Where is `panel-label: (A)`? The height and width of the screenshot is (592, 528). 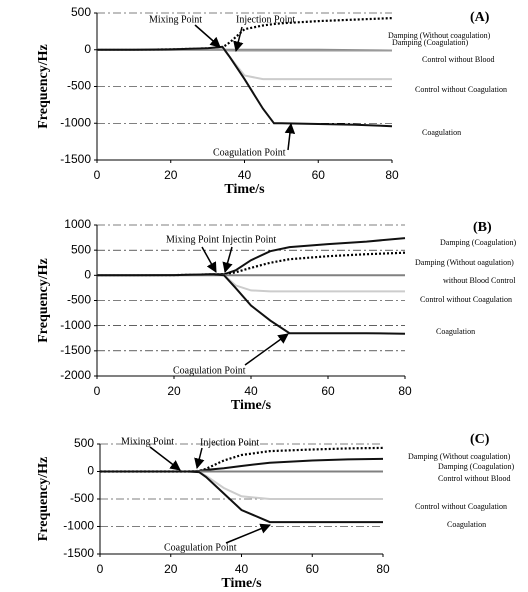 panel-label: (A) is located at coordinates (480, 17).